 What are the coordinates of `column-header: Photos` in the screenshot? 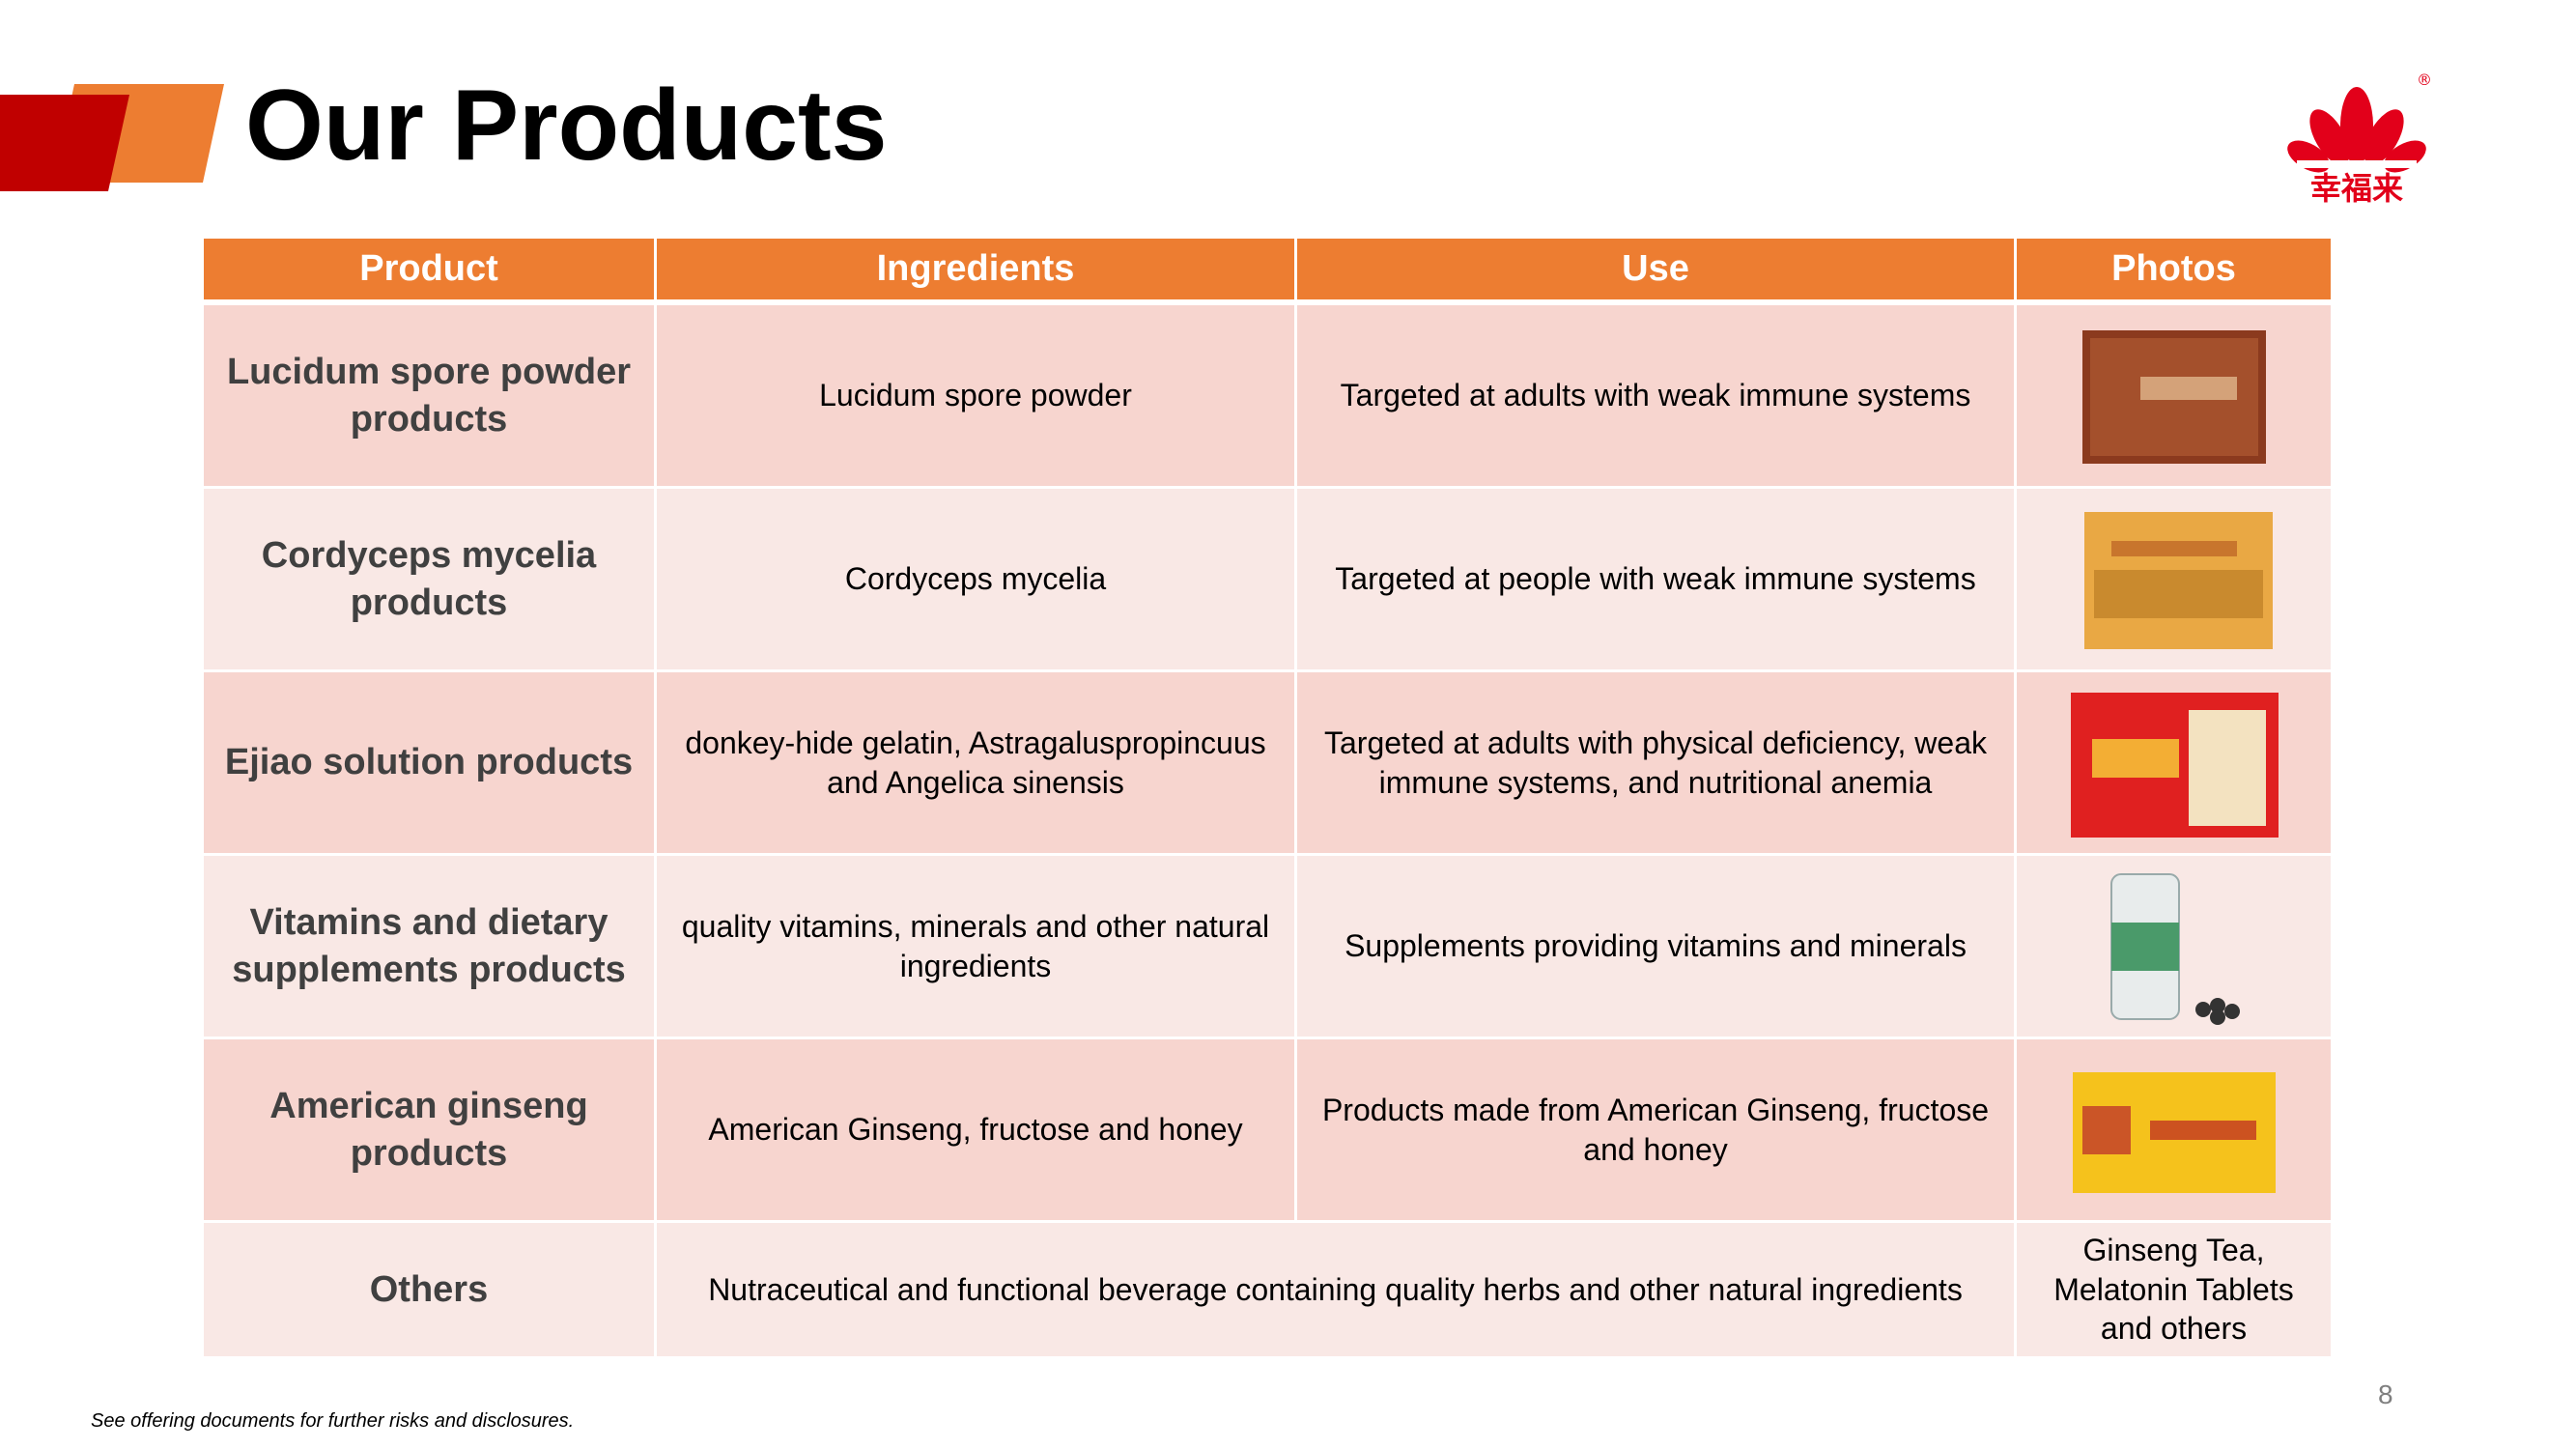 It's located at (2174, 269).